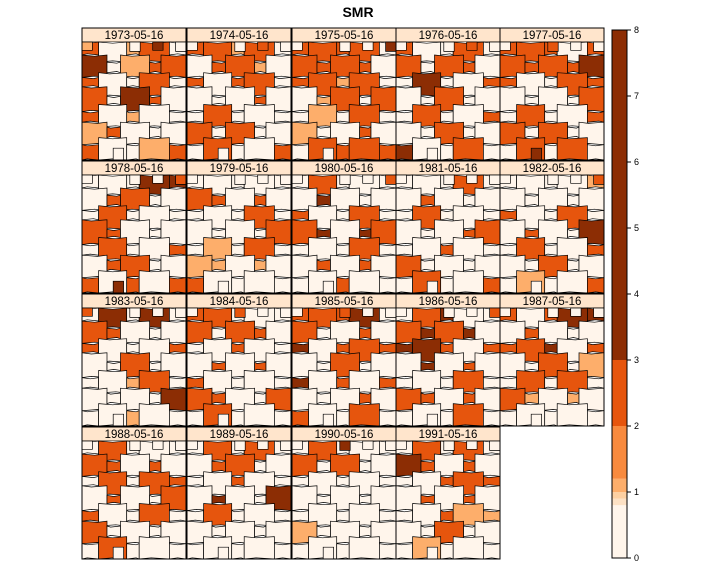  What do you see at coordinates (239, 493) in the screenshot?
I see `panel-1989-05-16: 1989-05-16` at bounding box center [239, 493].